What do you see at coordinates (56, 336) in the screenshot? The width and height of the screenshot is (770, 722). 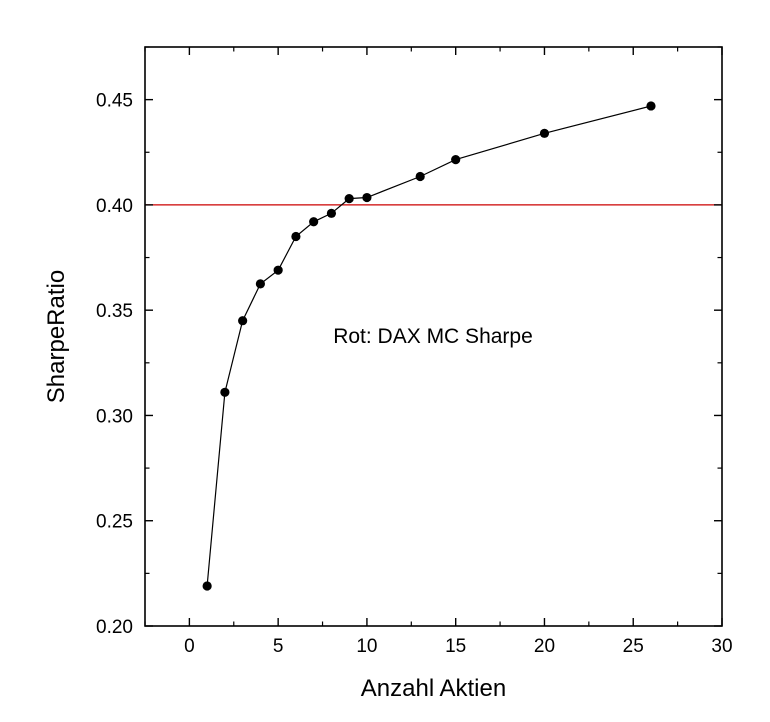 I see `y-axis-title: SharpeRatio` at bounding box center [56, 336].